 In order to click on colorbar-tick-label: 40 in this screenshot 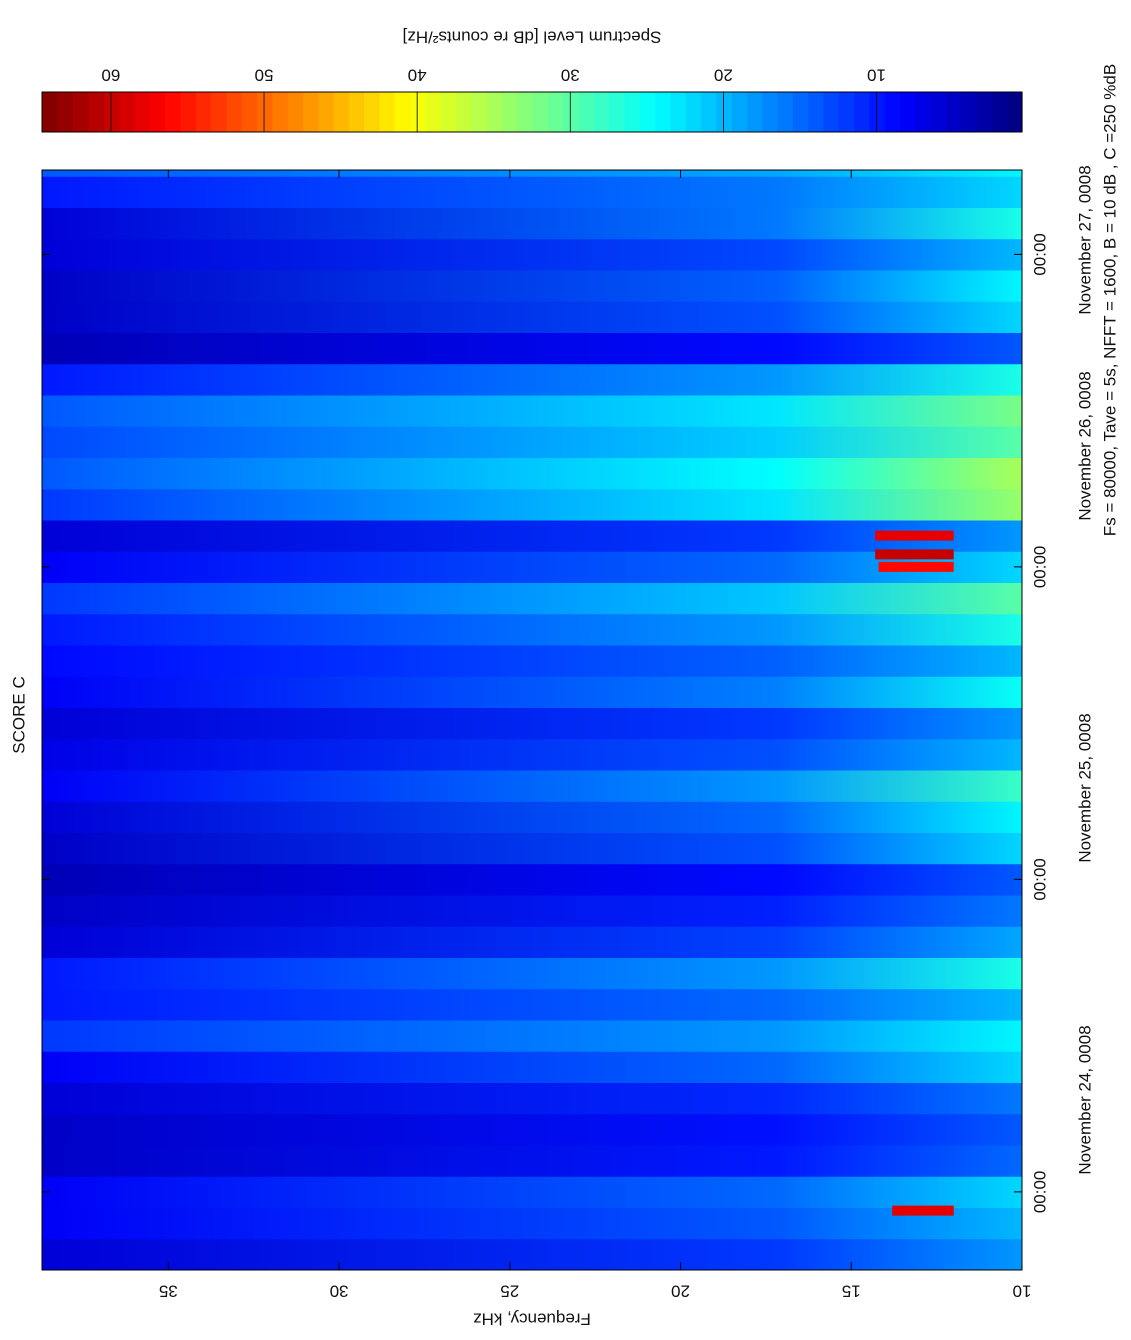, I will do `click(417, 75)`.